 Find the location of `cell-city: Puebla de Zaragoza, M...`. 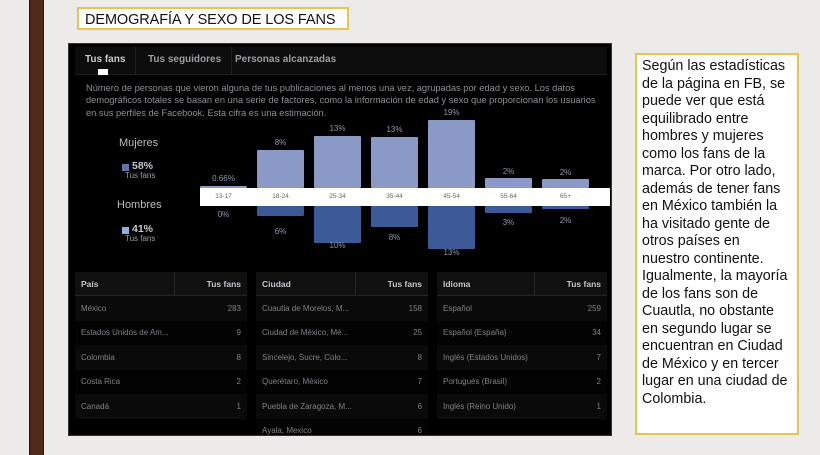

cell-city: Puebla de Zaragoza, M... is located at coordinates (307, 406).